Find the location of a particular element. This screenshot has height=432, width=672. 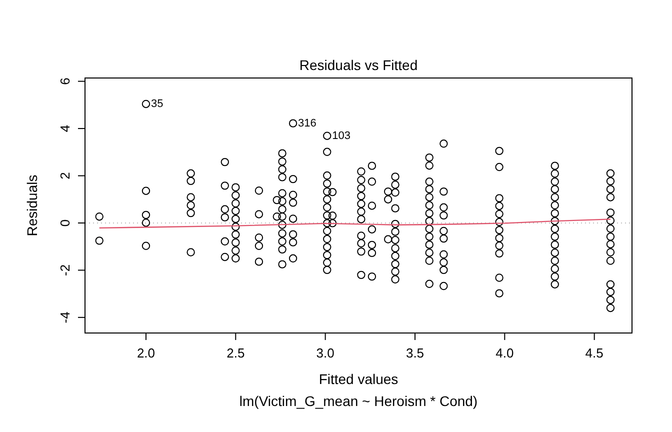

y-tick-label: -2 is located at coordinates (65, 270).